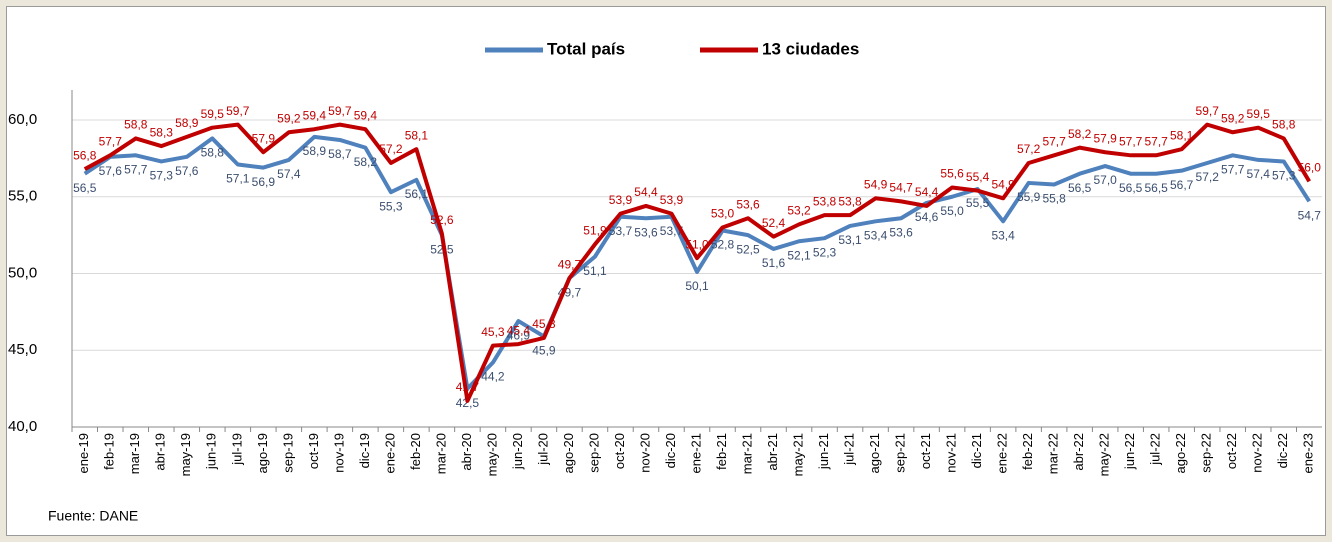 Image resolution: width=1332 pixels, height=542 pixels. Describe the element at coordinates (723, 214) in the screenshot. I see `data-label: 53,0` at that location.